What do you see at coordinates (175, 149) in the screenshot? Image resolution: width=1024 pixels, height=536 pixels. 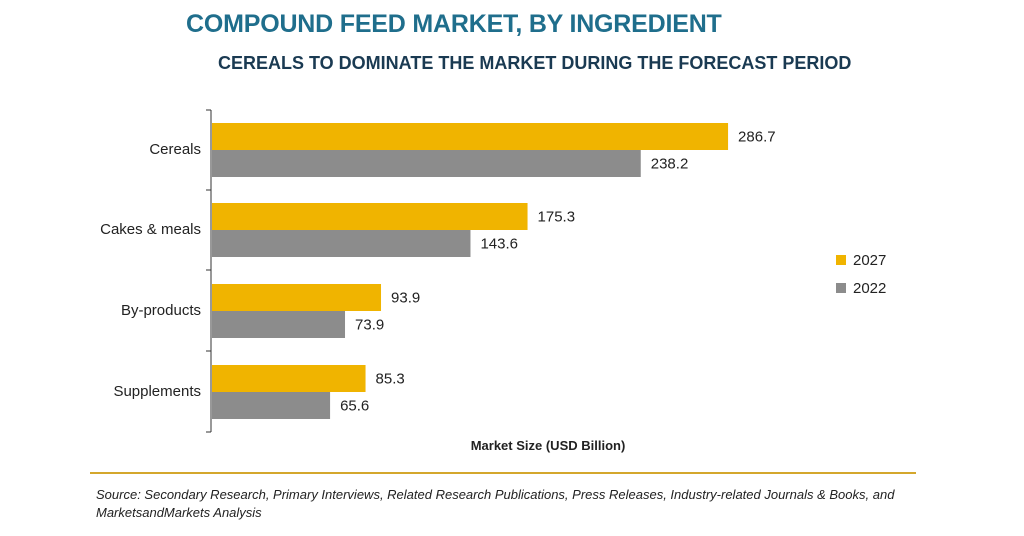 I see `category-label-cereals: Cereals` at bounding box center [175, 149].